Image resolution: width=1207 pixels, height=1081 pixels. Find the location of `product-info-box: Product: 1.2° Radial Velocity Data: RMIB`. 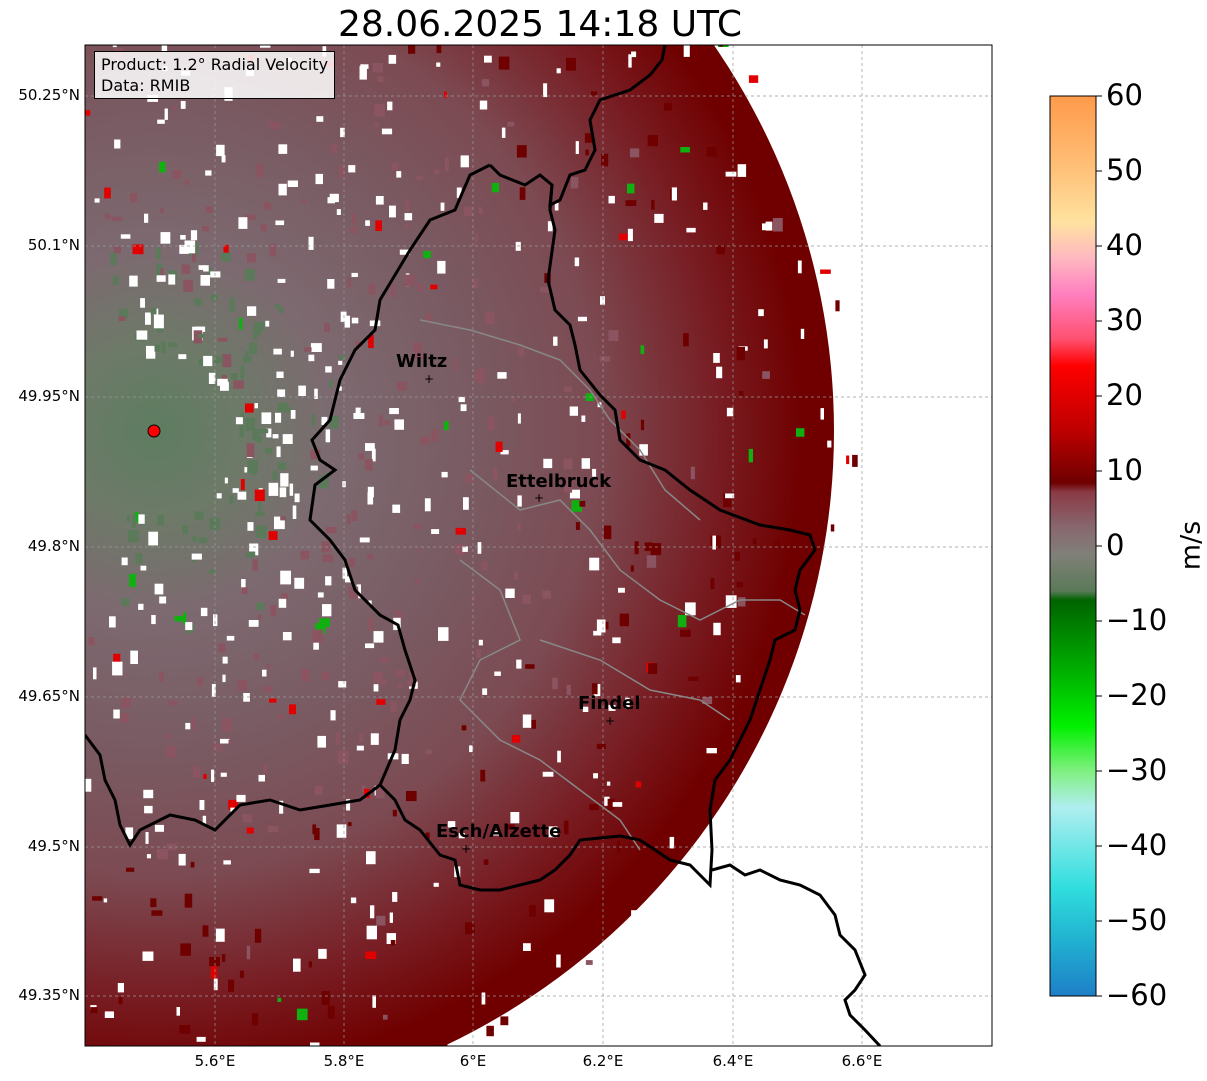

product-info-box: Product: 1.2° Radial Velocity Data: RMIB is located at coordinates (215, 75).